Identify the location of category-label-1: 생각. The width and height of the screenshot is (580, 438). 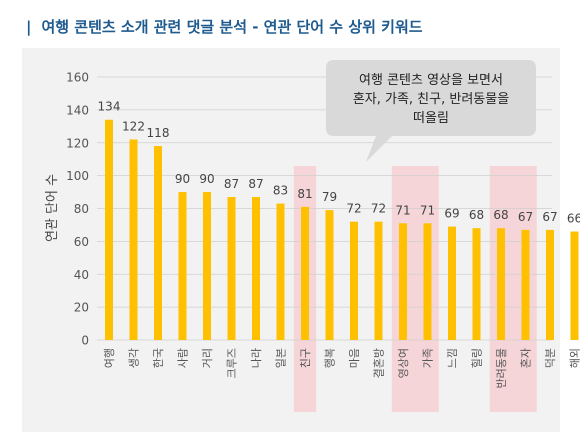
(134, 358).